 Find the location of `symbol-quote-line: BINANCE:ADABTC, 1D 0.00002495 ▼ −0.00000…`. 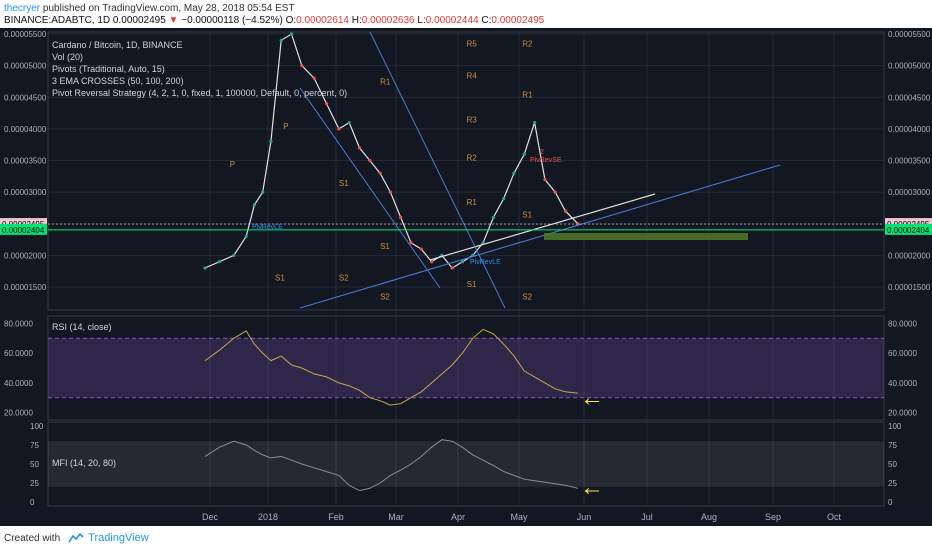

symbol-quote-line: BINANCE:ADABTC, 1D 0.00002495 ▼ −0.00000… is located at coordinates (274, 21).